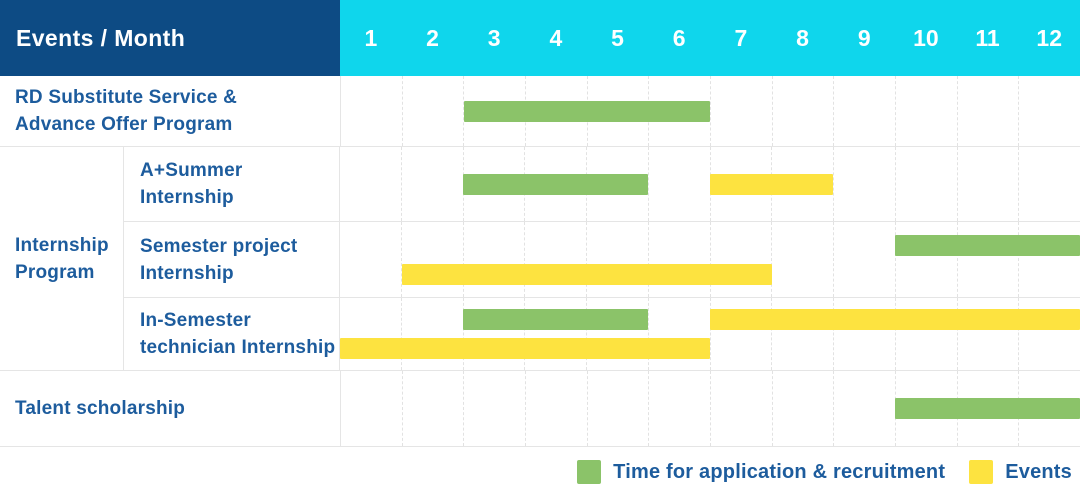 The height and width of the screenshot is (494, 1080). I want to click on row-label-line: RD Substitute Service &, so click(126, 97).